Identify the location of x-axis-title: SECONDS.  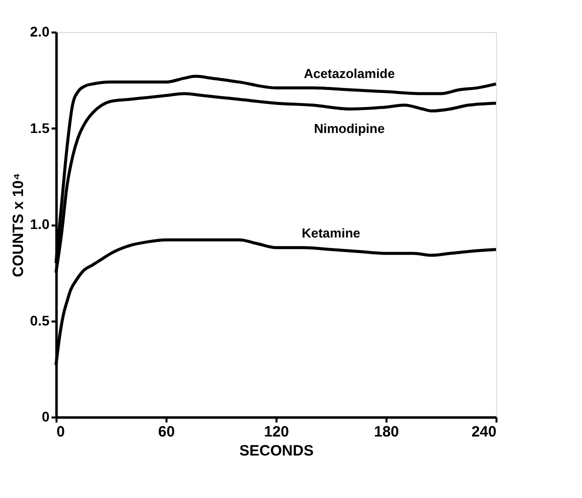
(276, 451).